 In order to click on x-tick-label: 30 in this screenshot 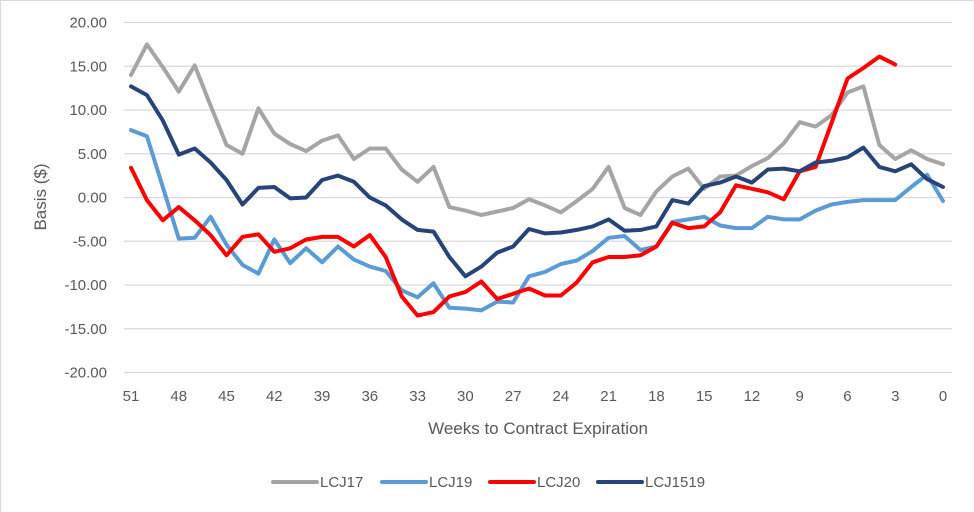, I will do `click(465, 396)`.